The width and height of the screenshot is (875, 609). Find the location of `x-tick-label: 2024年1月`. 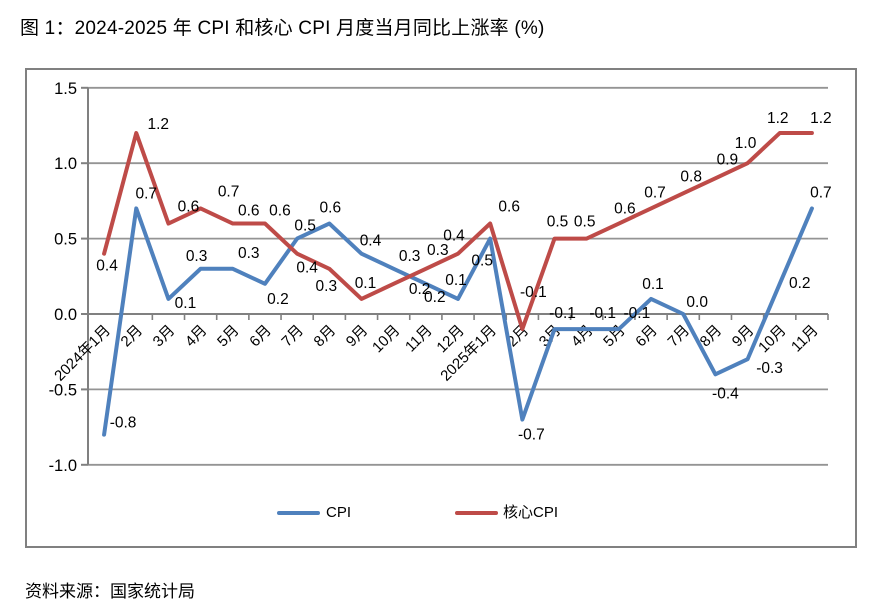

x-tick-label: 2024年1月 is located at coordinates (82, 353).